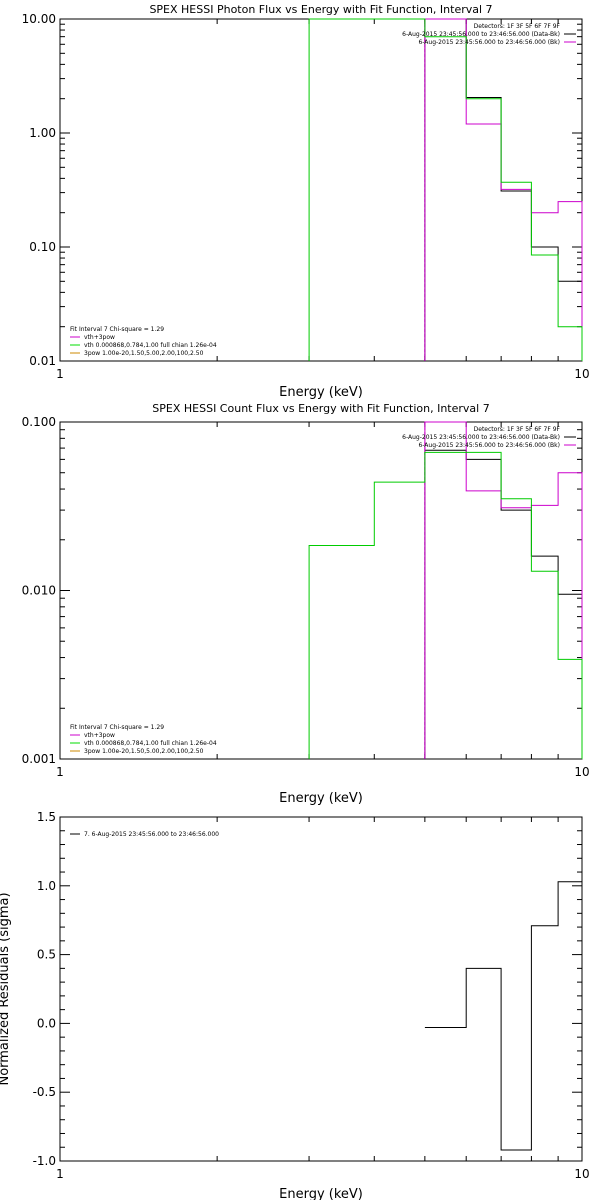  I want to click on series-residuals, so click(503, 1016).